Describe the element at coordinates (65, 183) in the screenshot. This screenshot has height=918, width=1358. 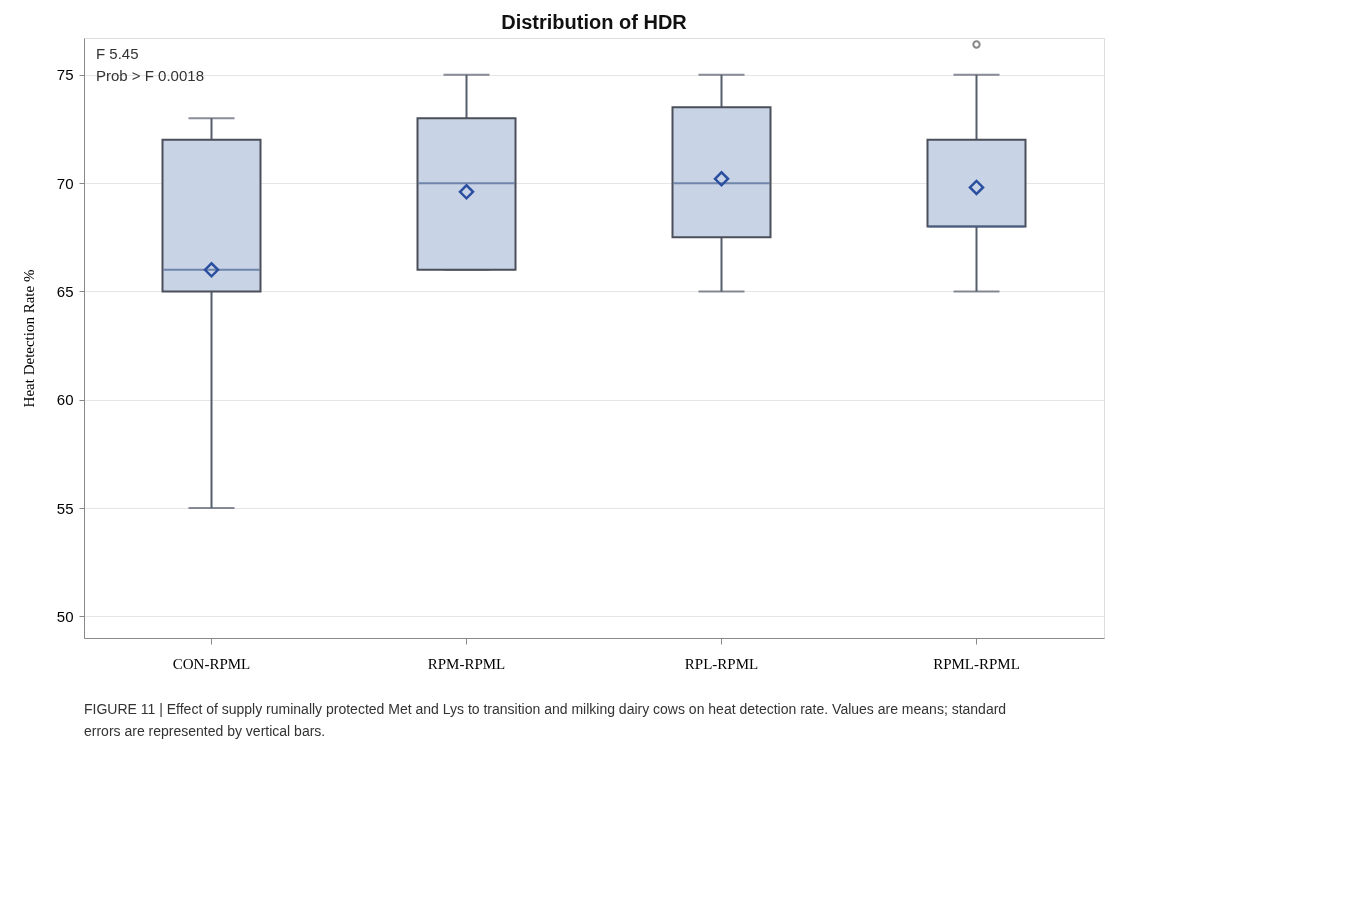
I see `y-tick-label: 70` at that location.